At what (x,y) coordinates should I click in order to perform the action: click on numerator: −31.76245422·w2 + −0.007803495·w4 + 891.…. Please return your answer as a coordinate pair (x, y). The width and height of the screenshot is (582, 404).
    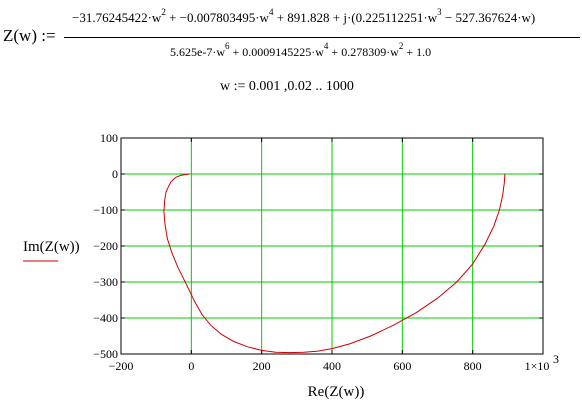
    Looking at the image, I should click on (304, 16).